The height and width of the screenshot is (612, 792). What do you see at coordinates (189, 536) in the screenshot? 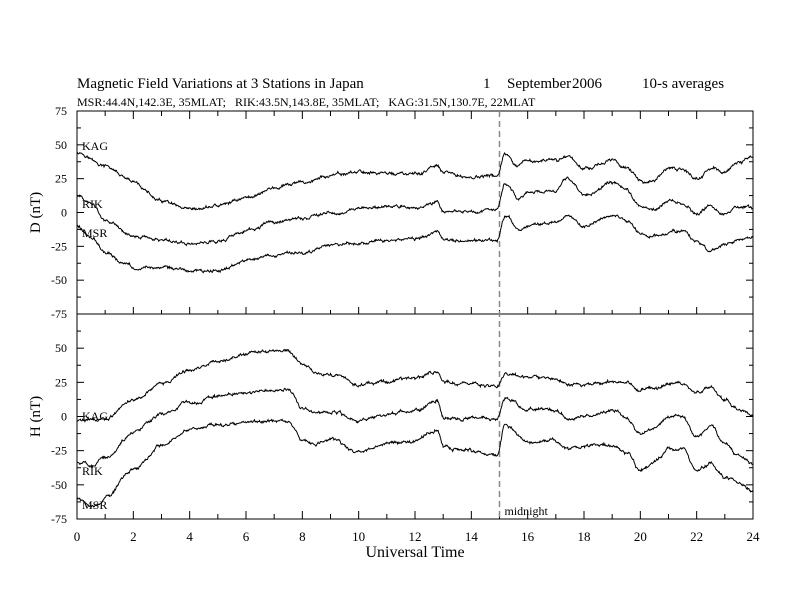
I see `x-tick-label: 4` at bounding box center [189, 536].